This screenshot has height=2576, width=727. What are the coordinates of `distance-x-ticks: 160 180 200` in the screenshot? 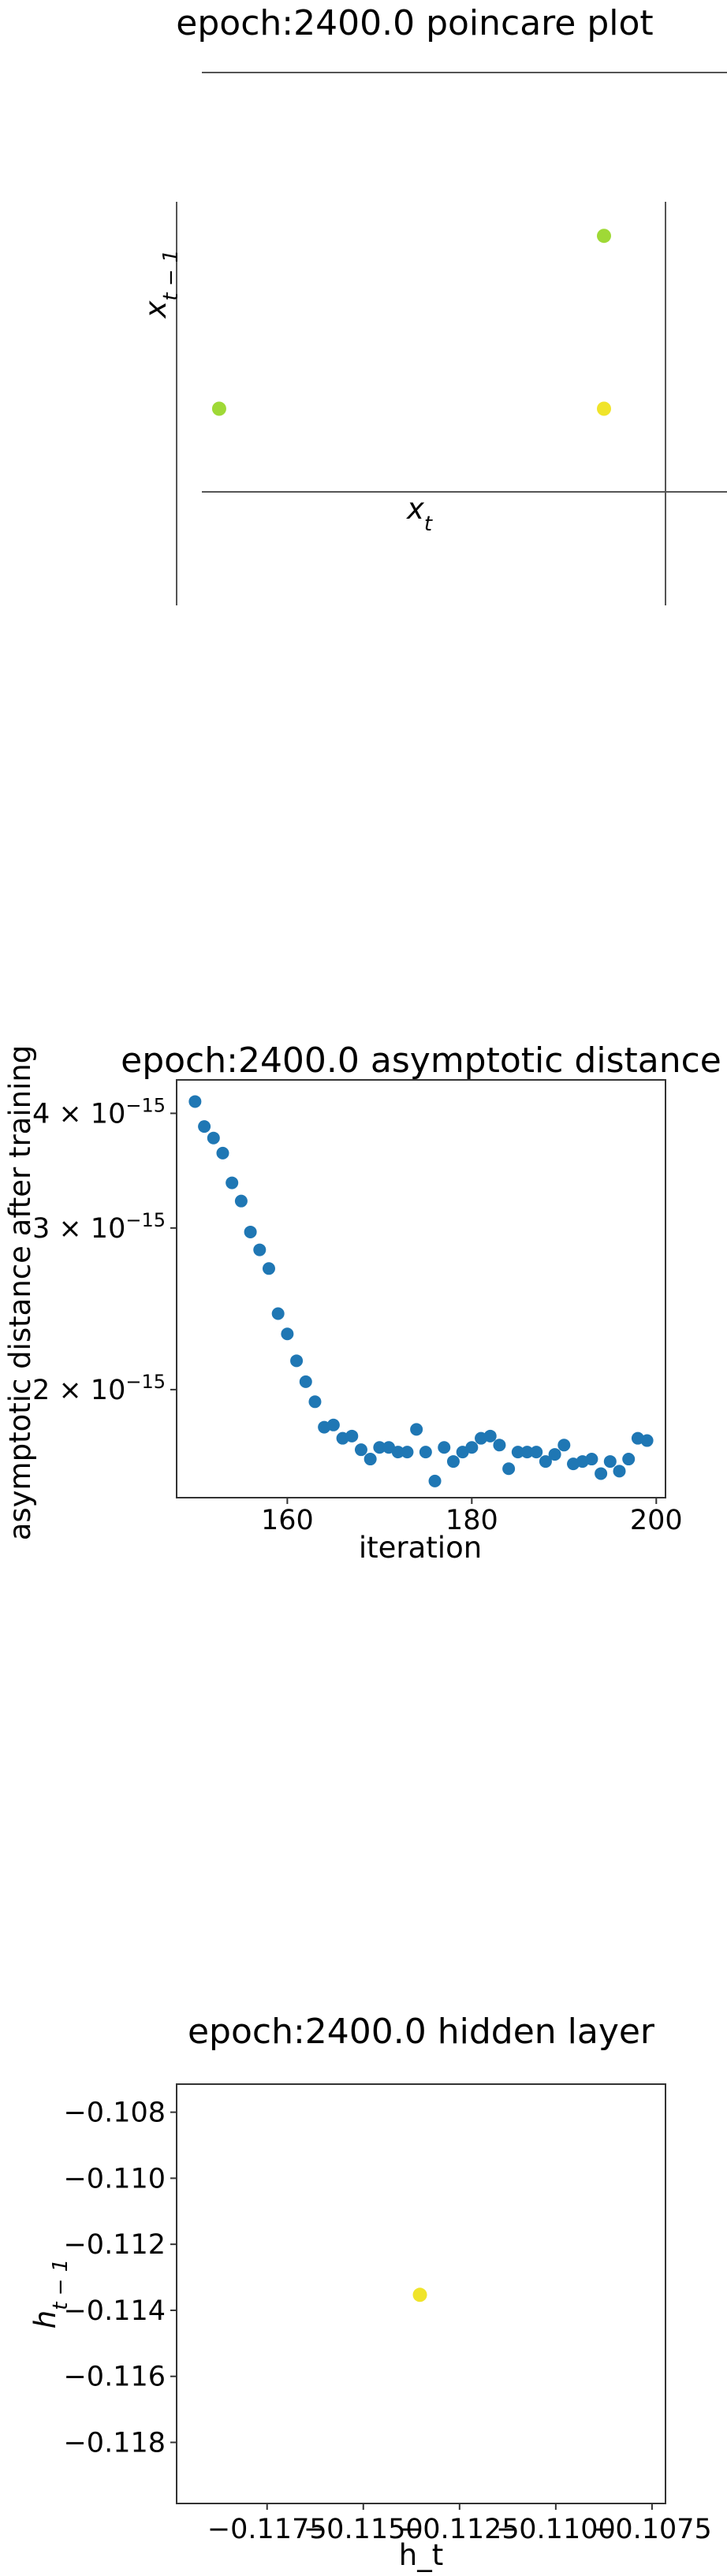 It's located at (472, 1517).